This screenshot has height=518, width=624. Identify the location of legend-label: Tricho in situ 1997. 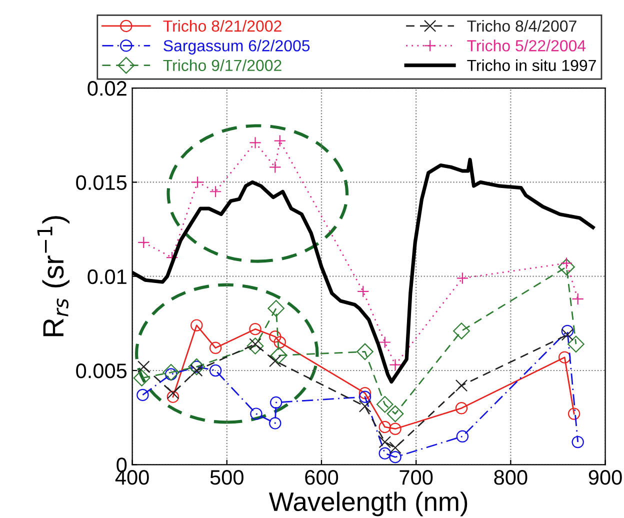
(531, 65).